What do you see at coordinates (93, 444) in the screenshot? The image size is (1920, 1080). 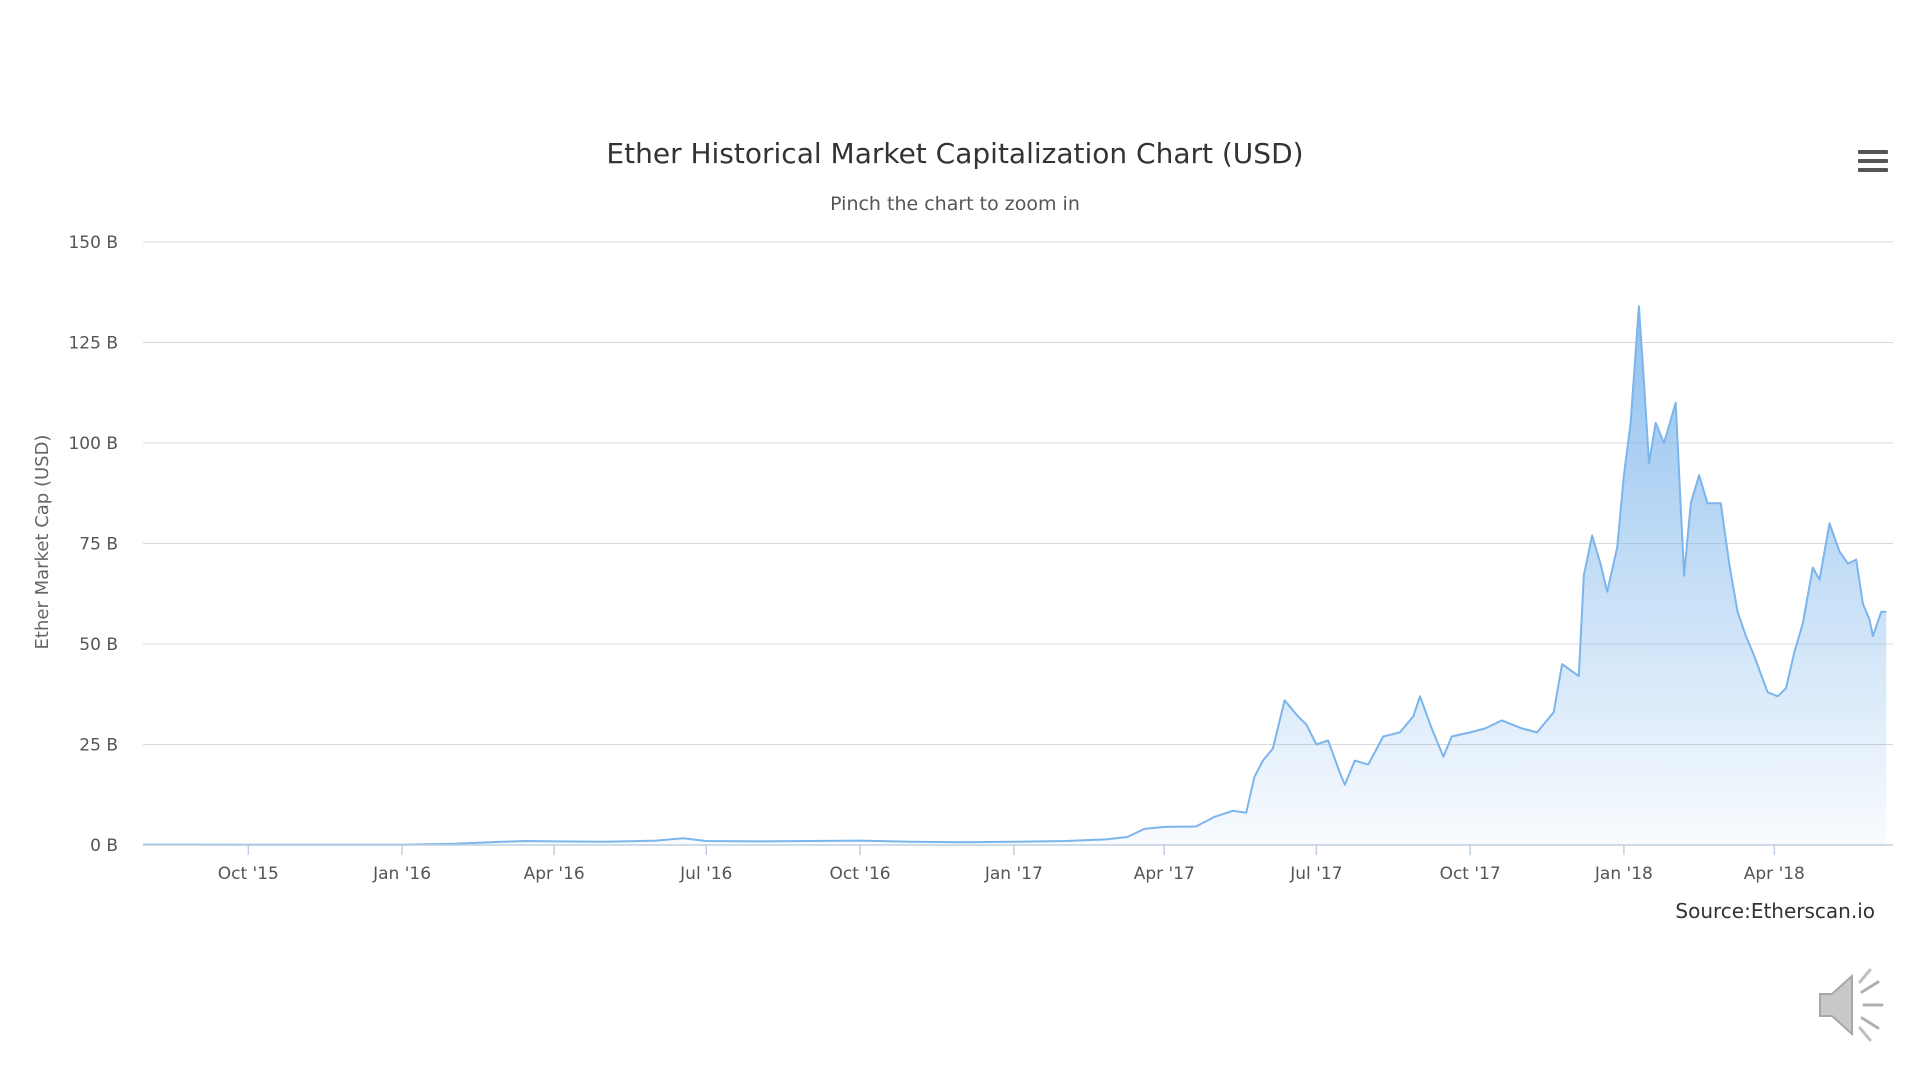 I see `y-tick-label: 100 B` at bounding box center [93, 444].